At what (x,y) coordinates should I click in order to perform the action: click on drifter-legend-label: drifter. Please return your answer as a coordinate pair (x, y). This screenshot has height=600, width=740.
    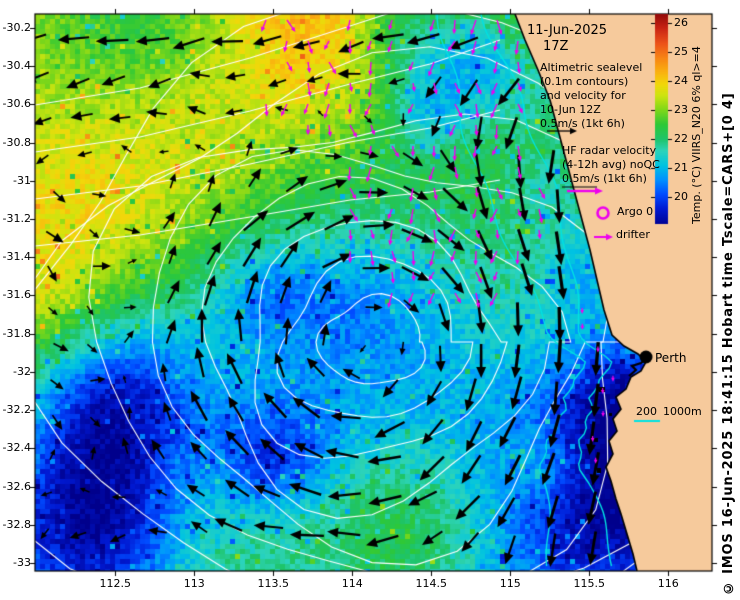
    Looking at the image, I should click on (633, 234).